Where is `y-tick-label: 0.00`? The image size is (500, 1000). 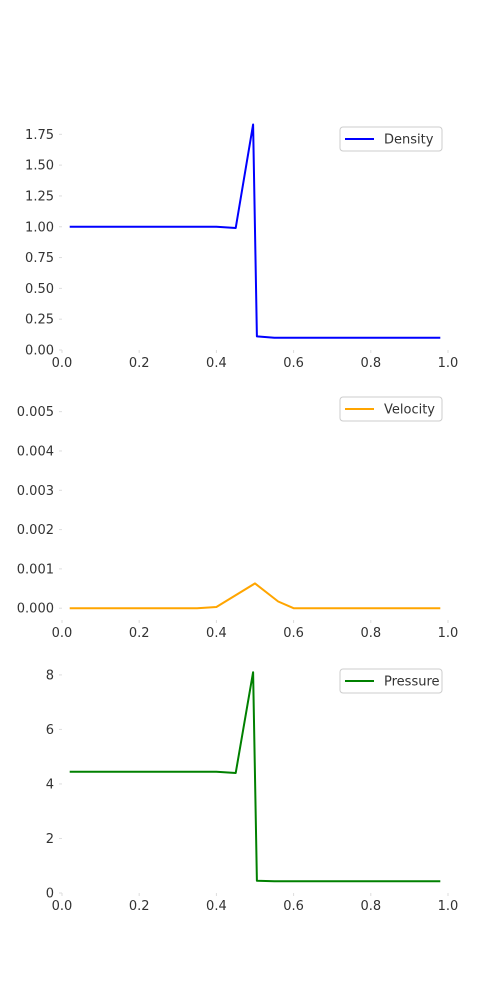
y-tick-label: 0.00 is located at coordinates (39, 351).